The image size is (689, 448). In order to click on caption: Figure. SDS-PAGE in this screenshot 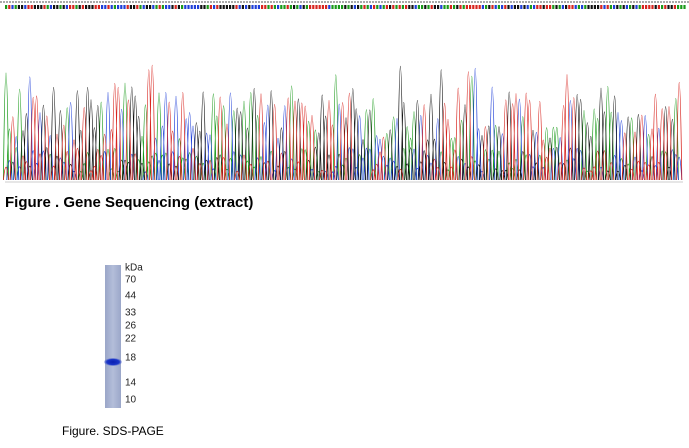, I will do `click(113, 431)`.